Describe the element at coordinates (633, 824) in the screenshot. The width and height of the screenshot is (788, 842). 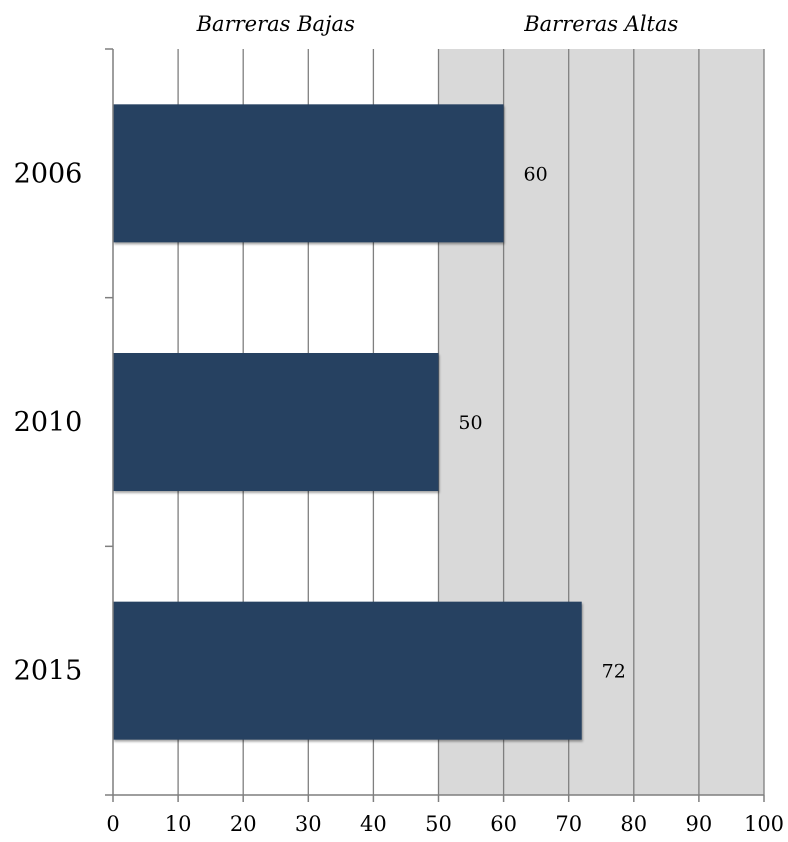
I see `x-tick-label-80: 80` at that location.